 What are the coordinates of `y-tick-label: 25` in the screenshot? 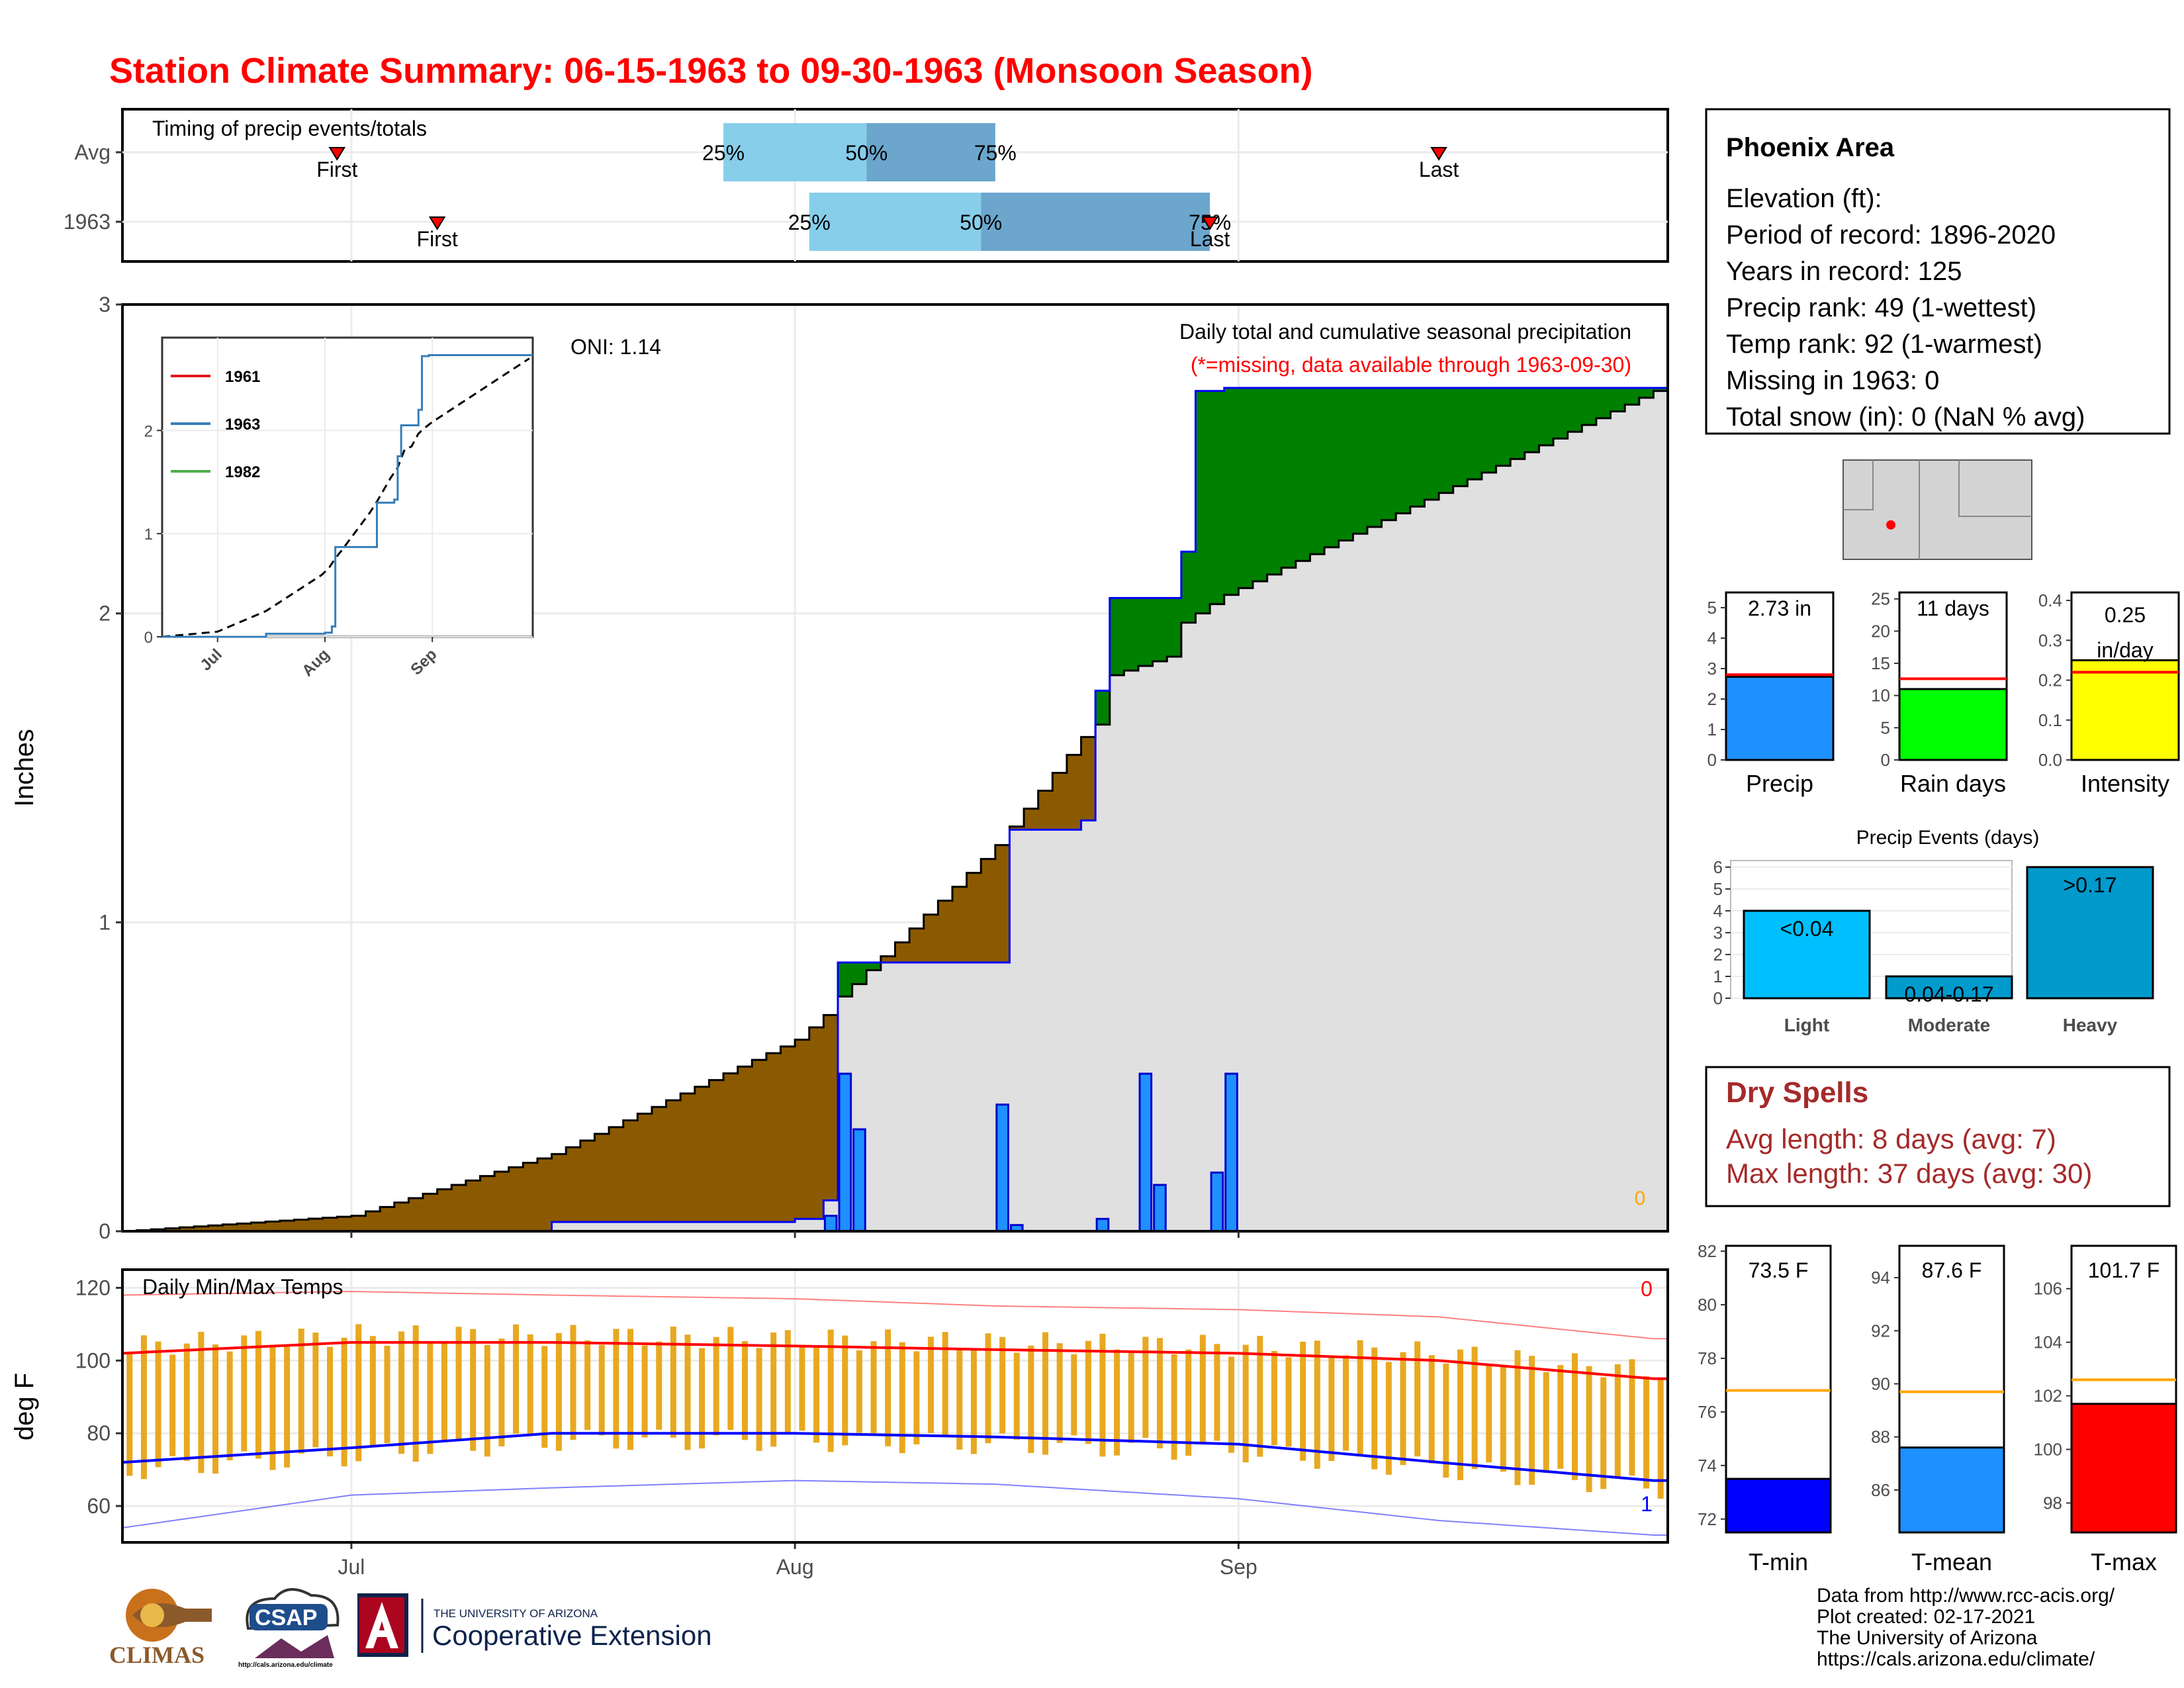 It's located at (1880, 599).